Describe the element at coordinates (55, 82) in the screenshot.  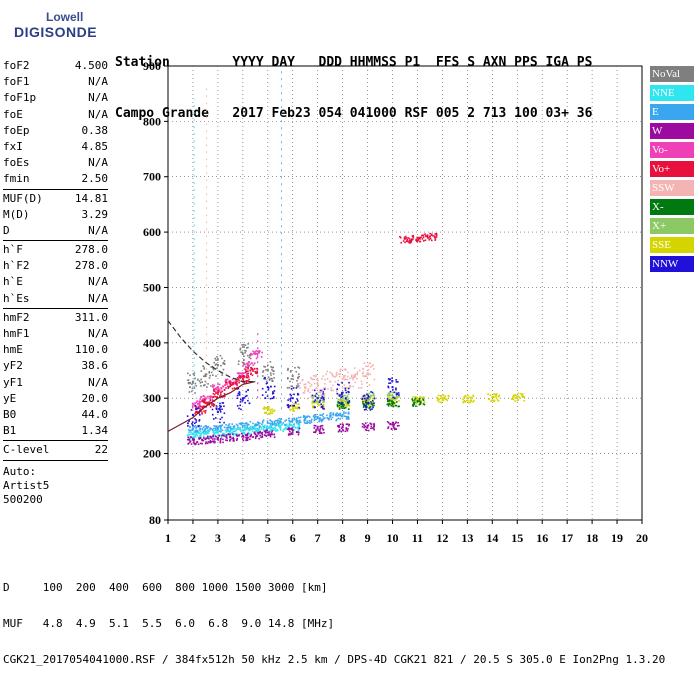
I see `param-row-fof1: foF1 N/A` at that location.